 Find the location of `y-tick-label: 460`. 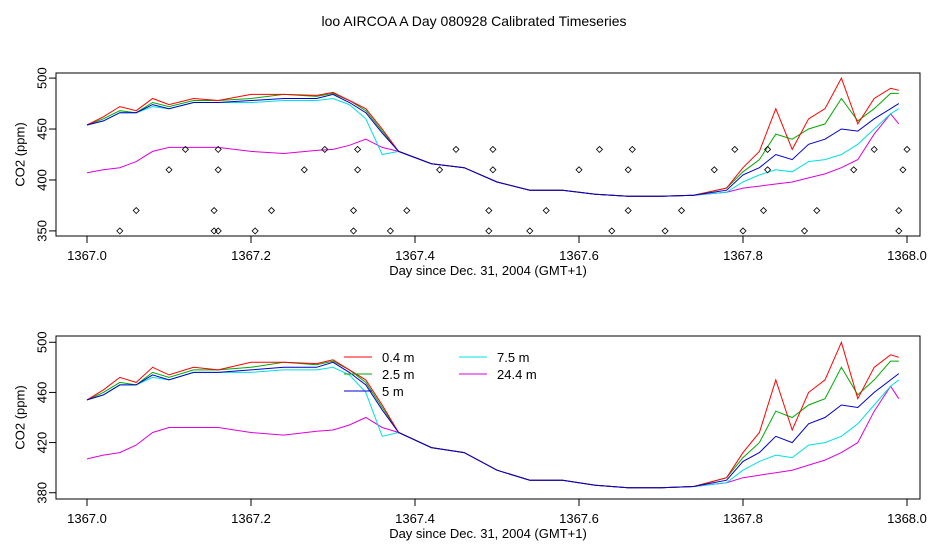

y-tick-label: 460 is located at coordinates (42, 393).